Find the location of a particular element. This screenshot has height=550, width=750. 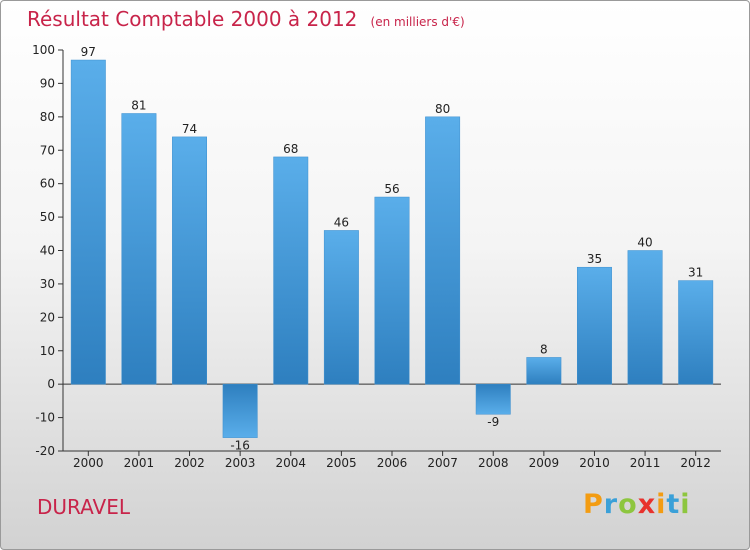

logo-letter: o is located at coordinates (628, 504).